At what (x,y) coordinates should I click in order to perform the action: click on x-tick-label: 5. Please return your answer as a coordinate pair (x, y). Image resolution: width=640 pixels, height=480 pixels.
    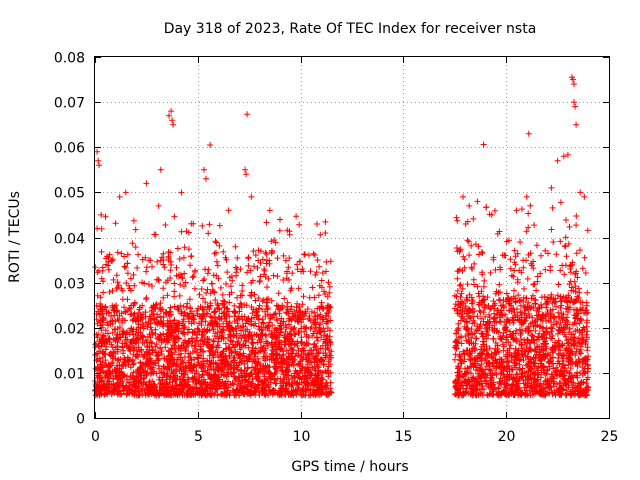
    Looking at the image, I should click on (198, 437).